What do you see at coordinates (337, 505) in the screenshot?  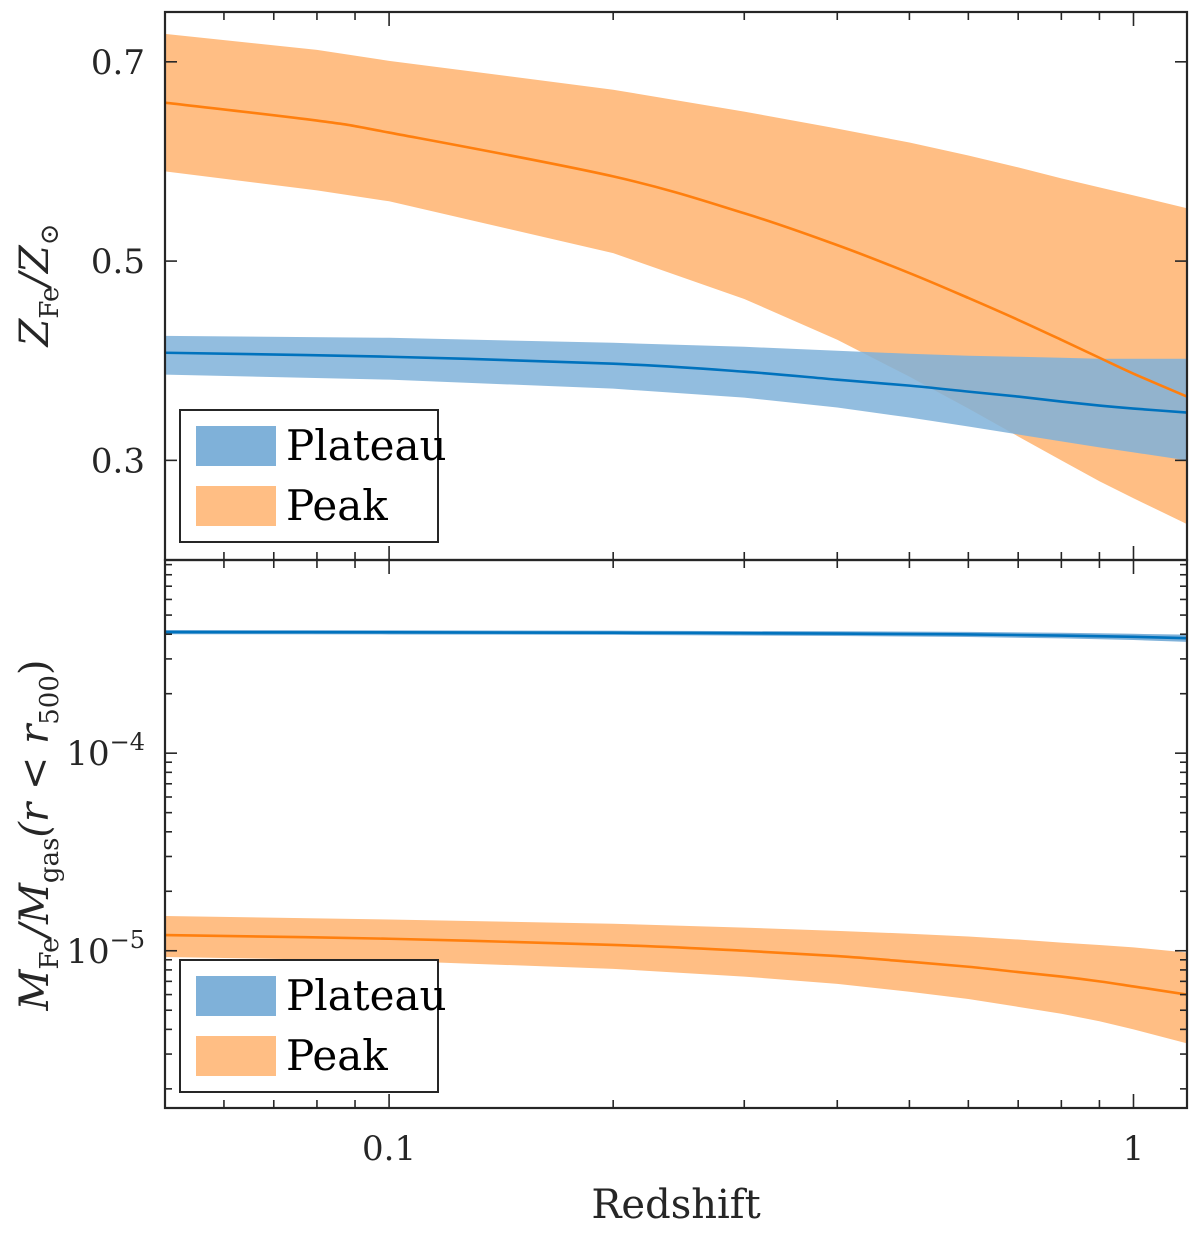 I see `top-legend-label-peak: Peak` at bounding box center [337, 505].